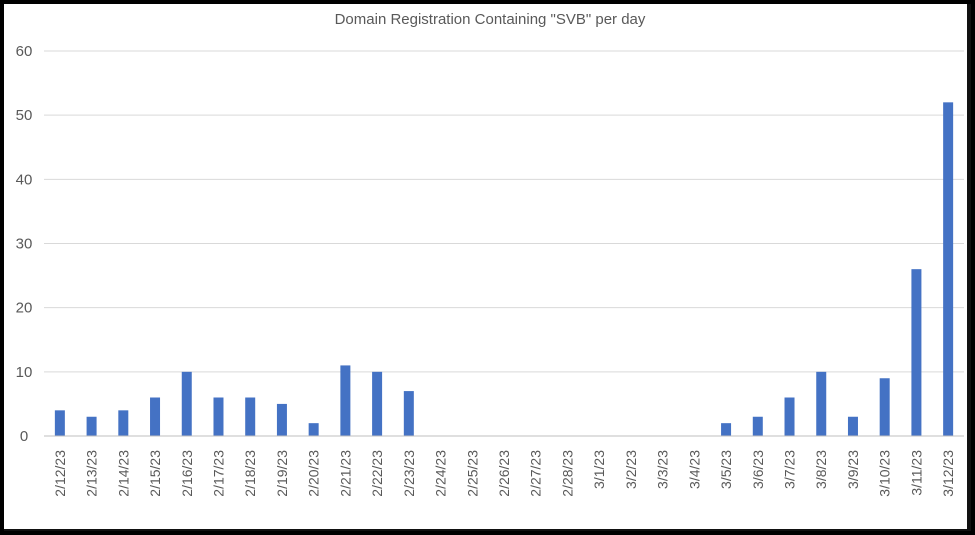  I want to click on y-tick-label: 50, so click(24, 115).